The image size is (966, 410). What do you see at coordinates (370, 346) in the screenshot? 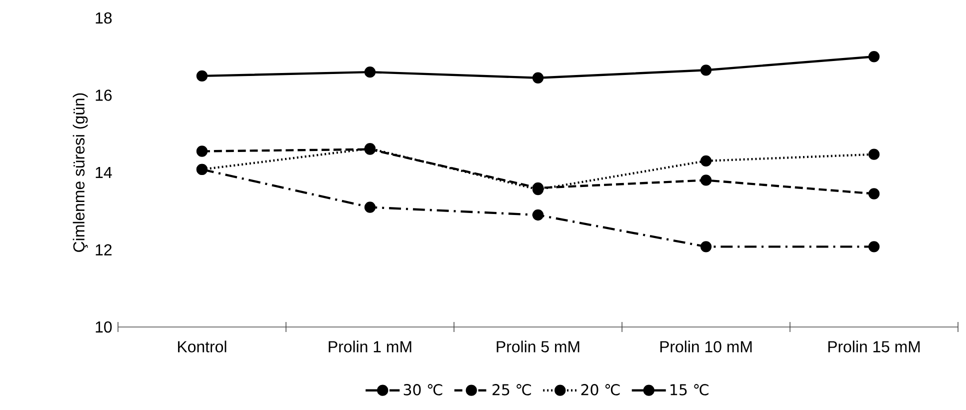
I see `x-tick-label: Prolin 1 mM` at bounding box center [370, 346].